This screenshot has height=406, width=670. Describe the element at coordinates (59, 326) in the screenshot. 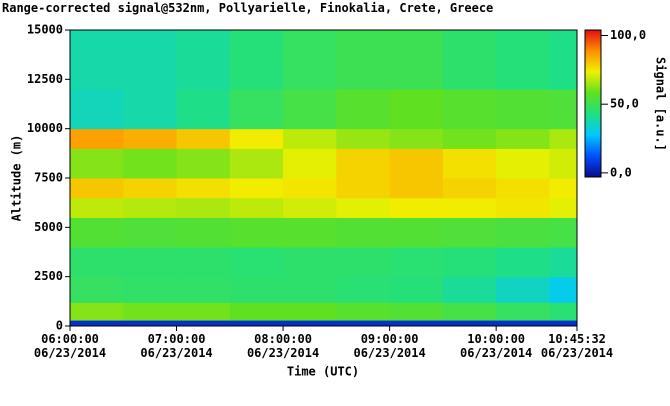

I see `y-tick-label: 0` at that location.